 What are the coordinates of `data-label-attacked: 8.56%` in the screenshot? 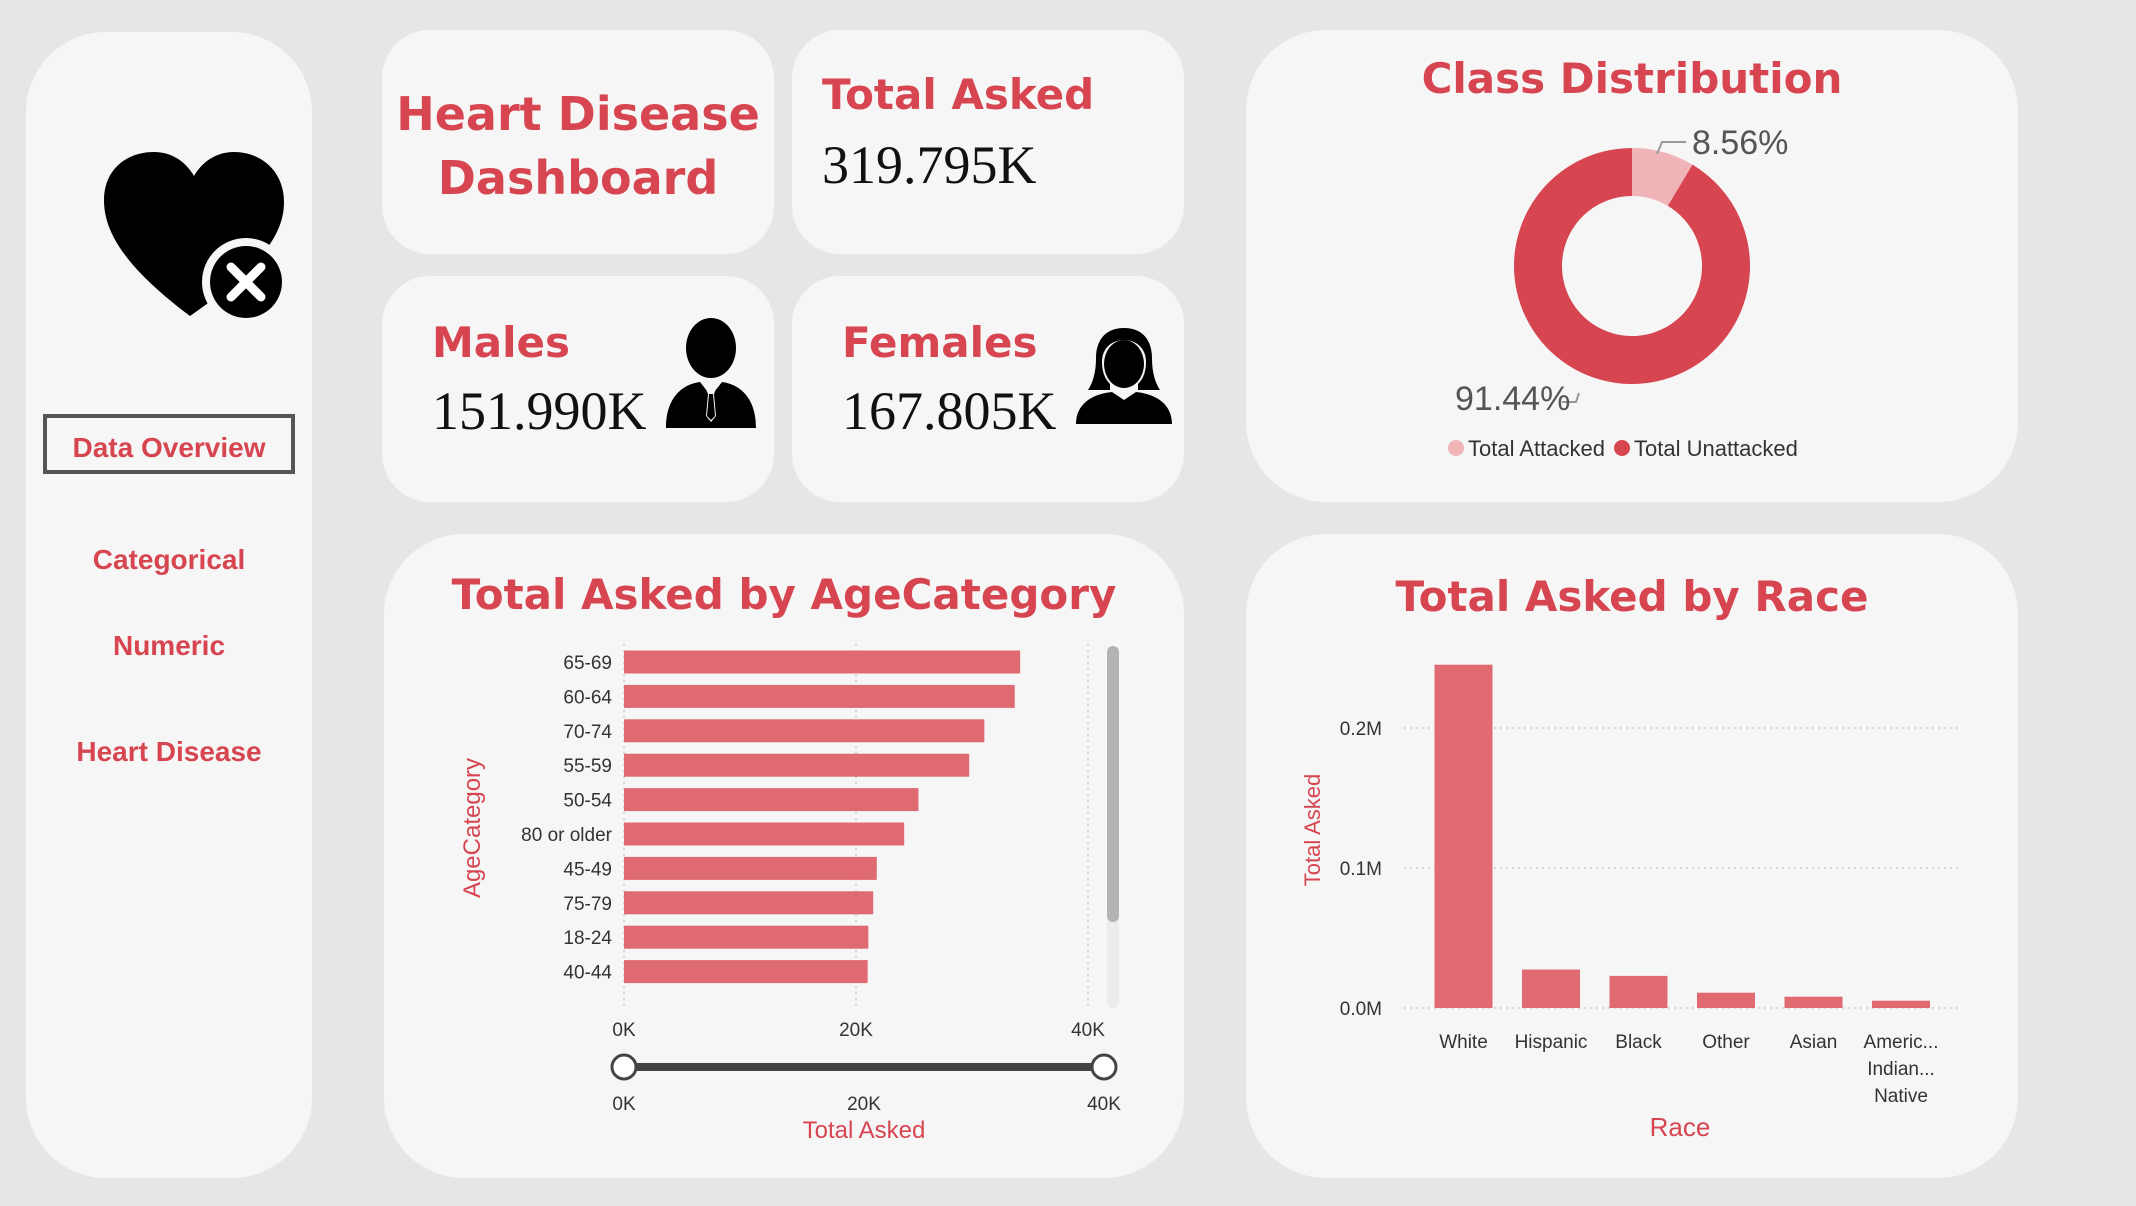 It's located at (1740, 143).